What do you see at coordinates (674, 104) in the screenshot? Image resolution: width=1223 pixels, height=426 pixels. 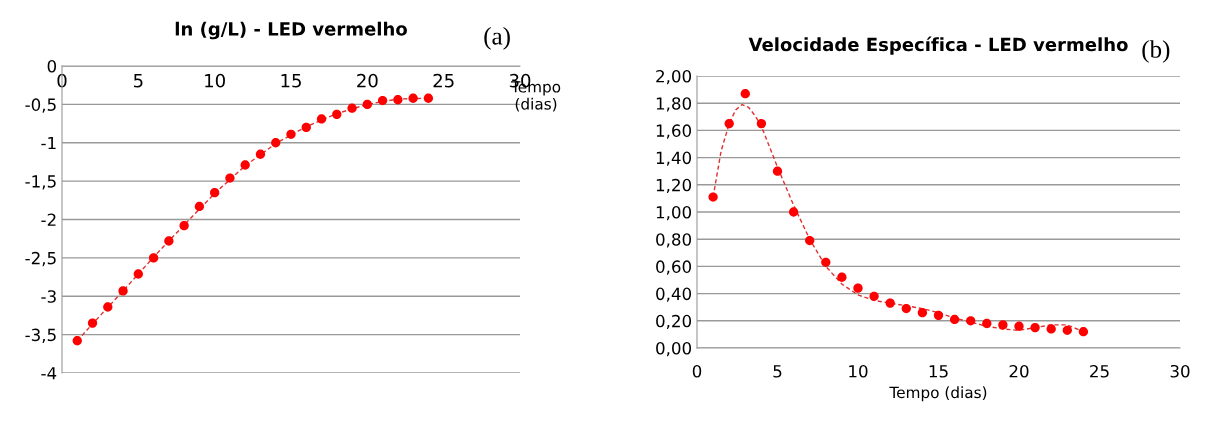 I see `y-tick-label: 1,80` at bounding box center [674, 104].